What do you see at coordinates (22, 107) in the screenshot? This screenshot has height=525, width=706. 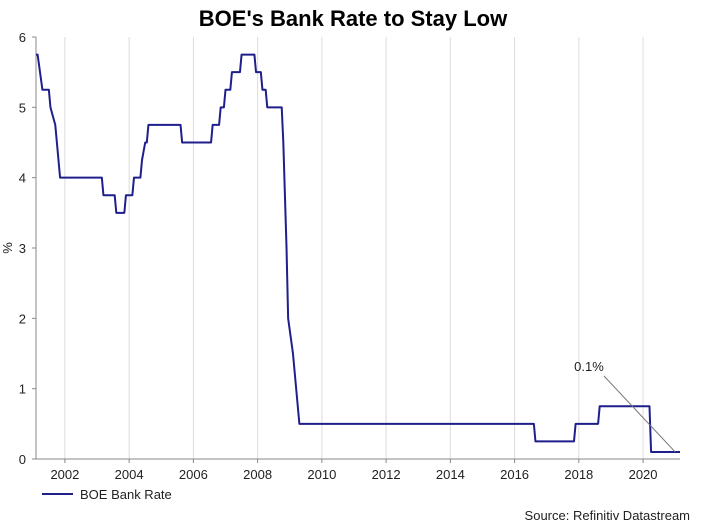 I see `y-tick-label: 5` at bounding box center [22, 107].